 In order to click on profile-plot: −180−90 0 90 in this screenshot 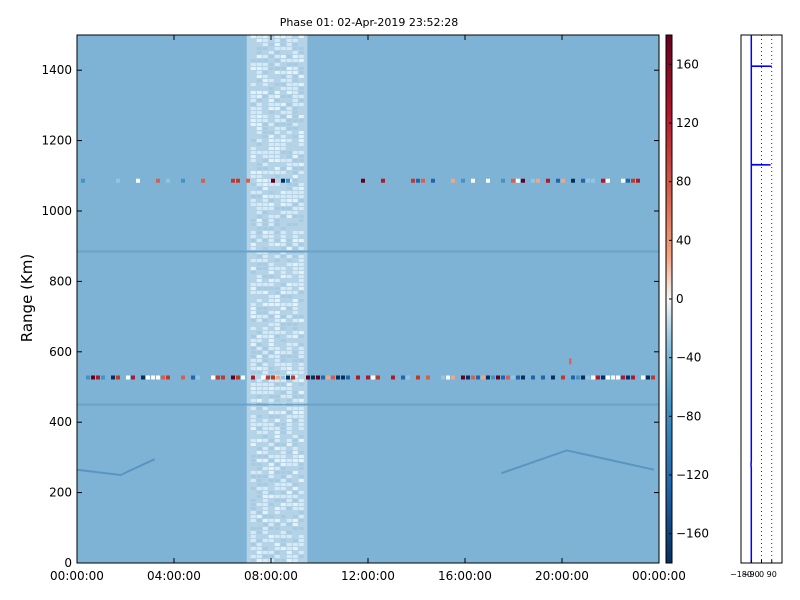, I will do `click(756, 306)`.